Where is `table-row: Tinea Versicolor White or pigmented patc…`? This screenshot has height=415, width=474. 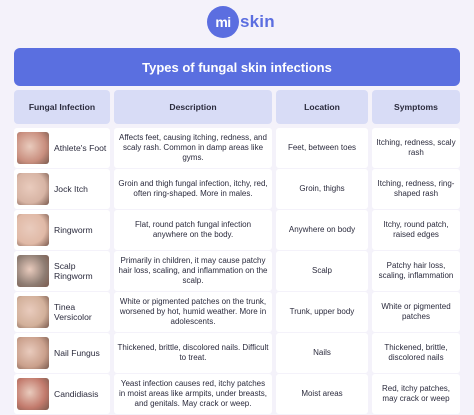 table-row: Tinea Versicolor White or pigmented patc… is located at coordinates (237, 312).